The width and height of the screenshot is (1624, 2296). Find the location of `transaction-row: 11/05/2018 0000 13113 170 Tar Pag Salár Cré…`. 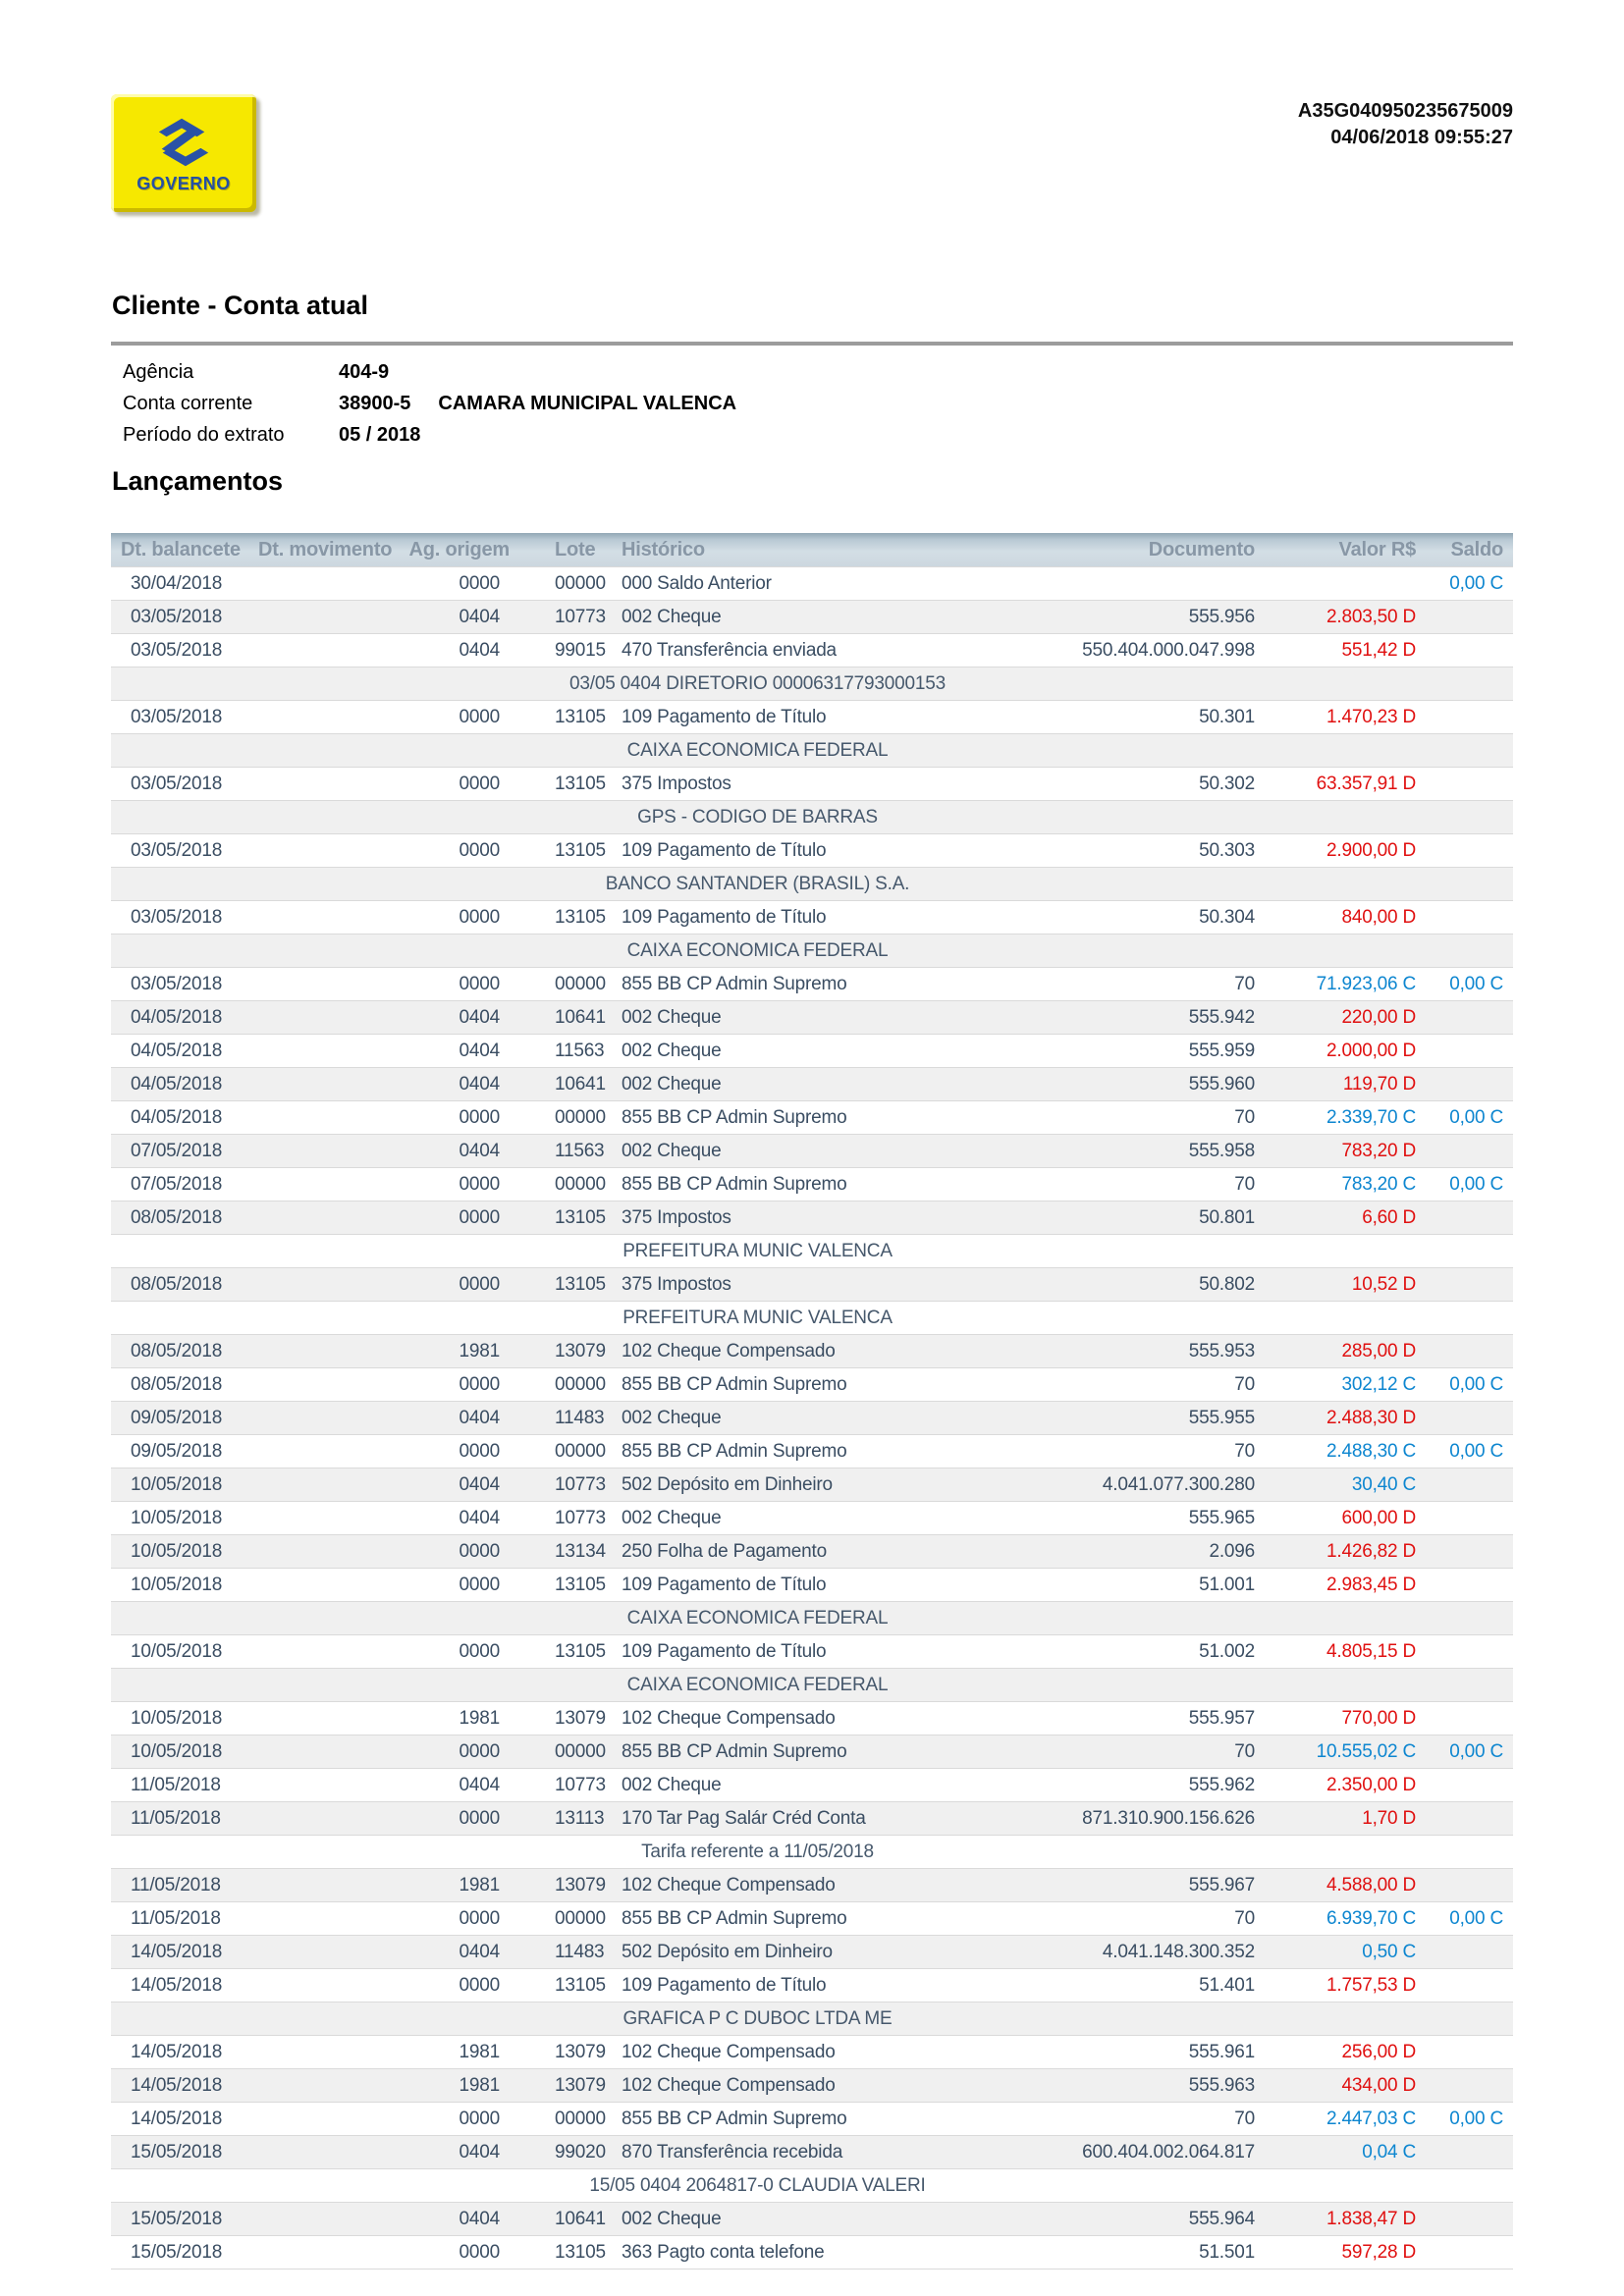

transaction-row: 11/05/2018 0000 13113 170 Tar Pag Salár Cré… is located at coordinates (812, 1819).